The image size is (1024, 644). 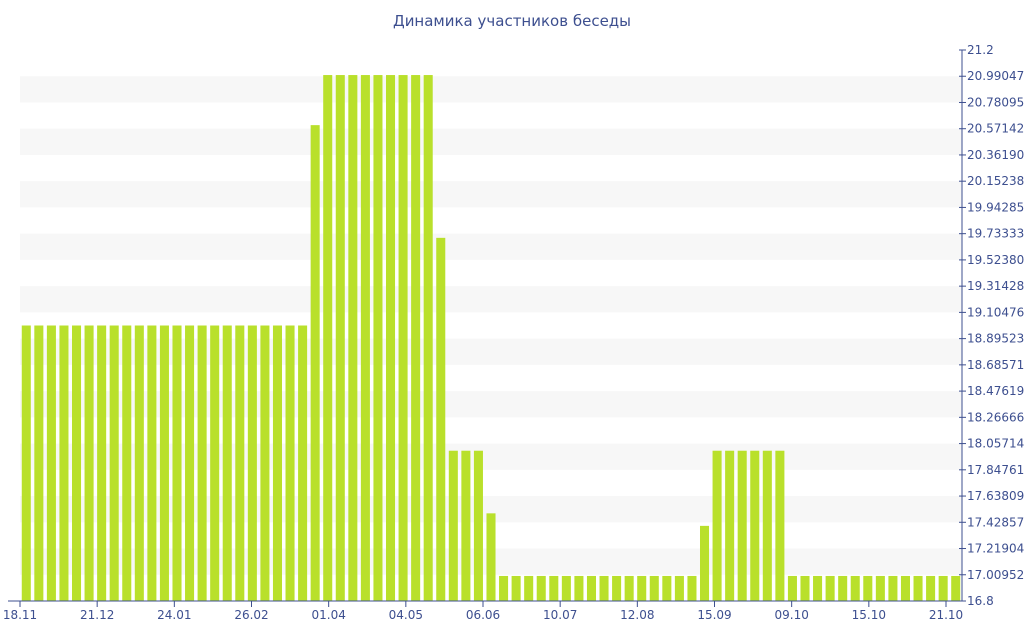 What do you see at coordinates (20, 615) in the screenshot?
I see `x-tick-label: 18.11` at bounding box center [20, 615].